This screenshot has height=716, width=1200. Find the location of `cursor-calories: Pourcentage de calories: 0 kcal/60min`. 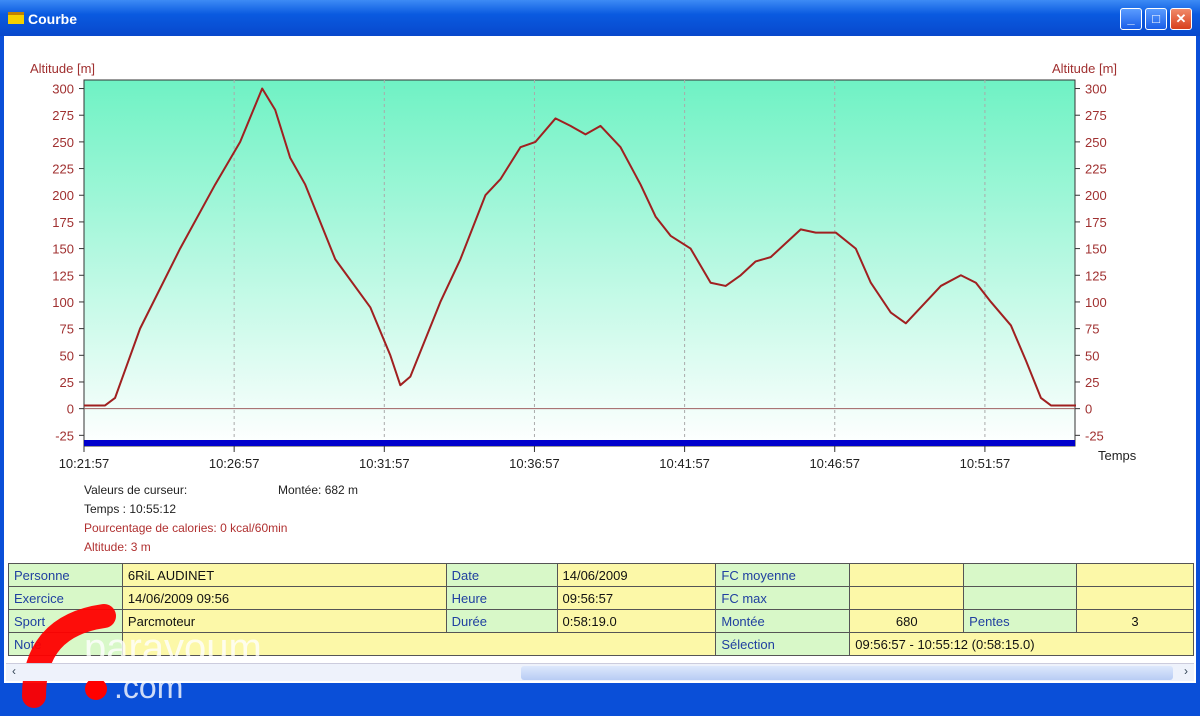

cursor-calories: Pourcentage de calories: 0 kcal/60min is located at coordinates (186, 528).